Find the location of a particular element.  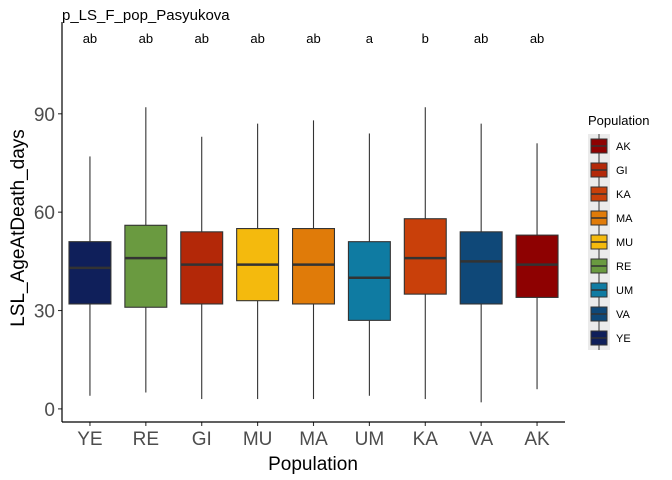

x-tick-label: RE is located at coordinates (146, 439).